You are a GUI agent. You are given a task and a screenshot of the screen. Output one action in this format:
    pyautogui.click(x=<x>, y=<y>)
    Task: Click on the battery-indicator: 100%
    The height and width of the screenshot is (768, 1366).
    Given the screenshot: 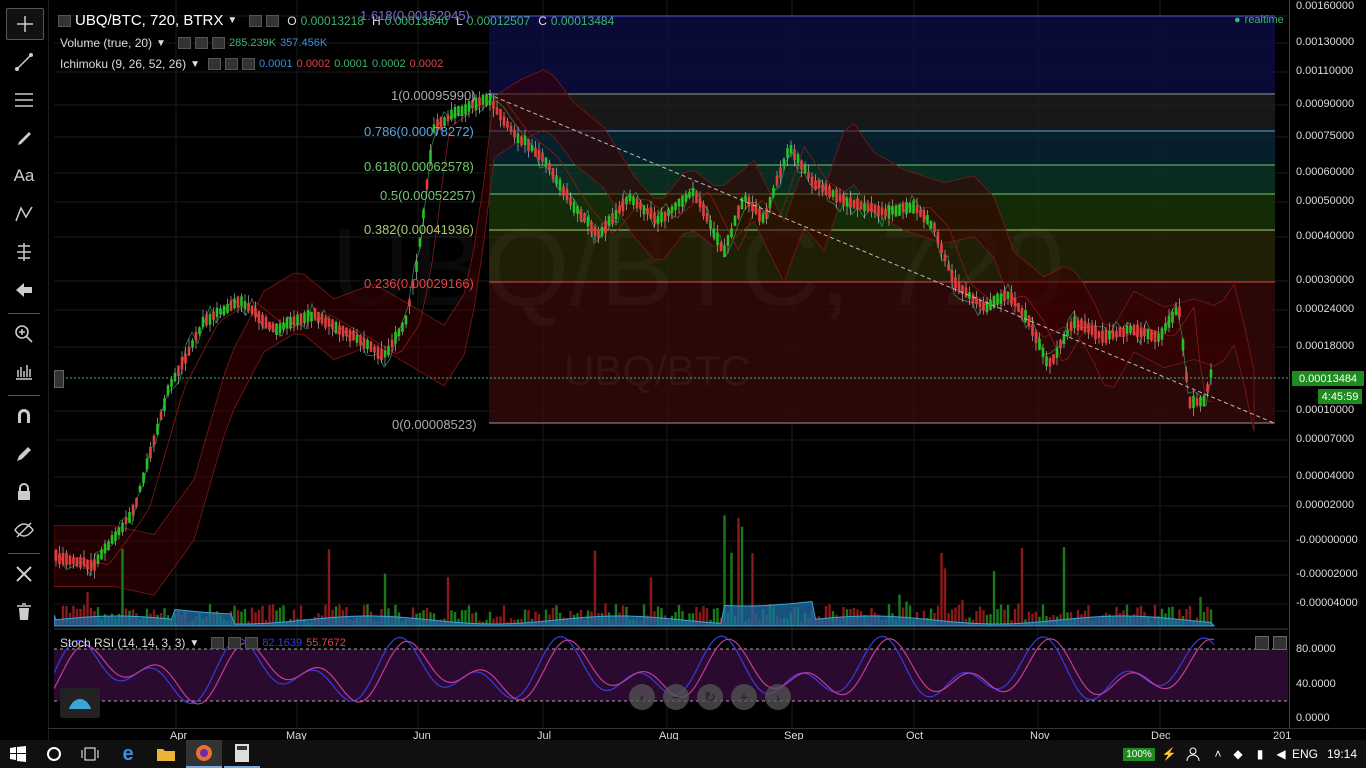 What is the action you would take?
    pyautogui.click(x=1139, y=754)
    